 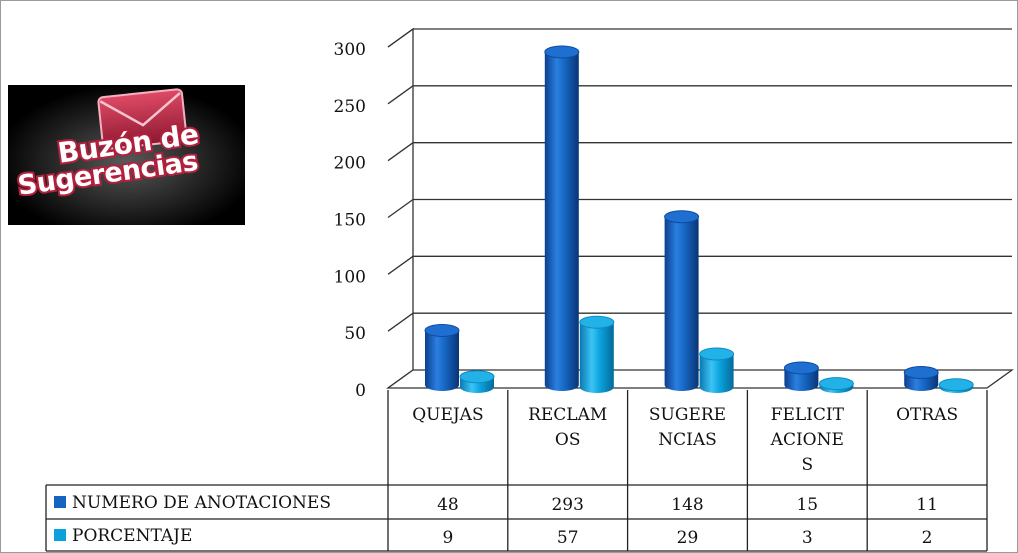 I want to click on data-label: 2, so click(x=927, y=538).